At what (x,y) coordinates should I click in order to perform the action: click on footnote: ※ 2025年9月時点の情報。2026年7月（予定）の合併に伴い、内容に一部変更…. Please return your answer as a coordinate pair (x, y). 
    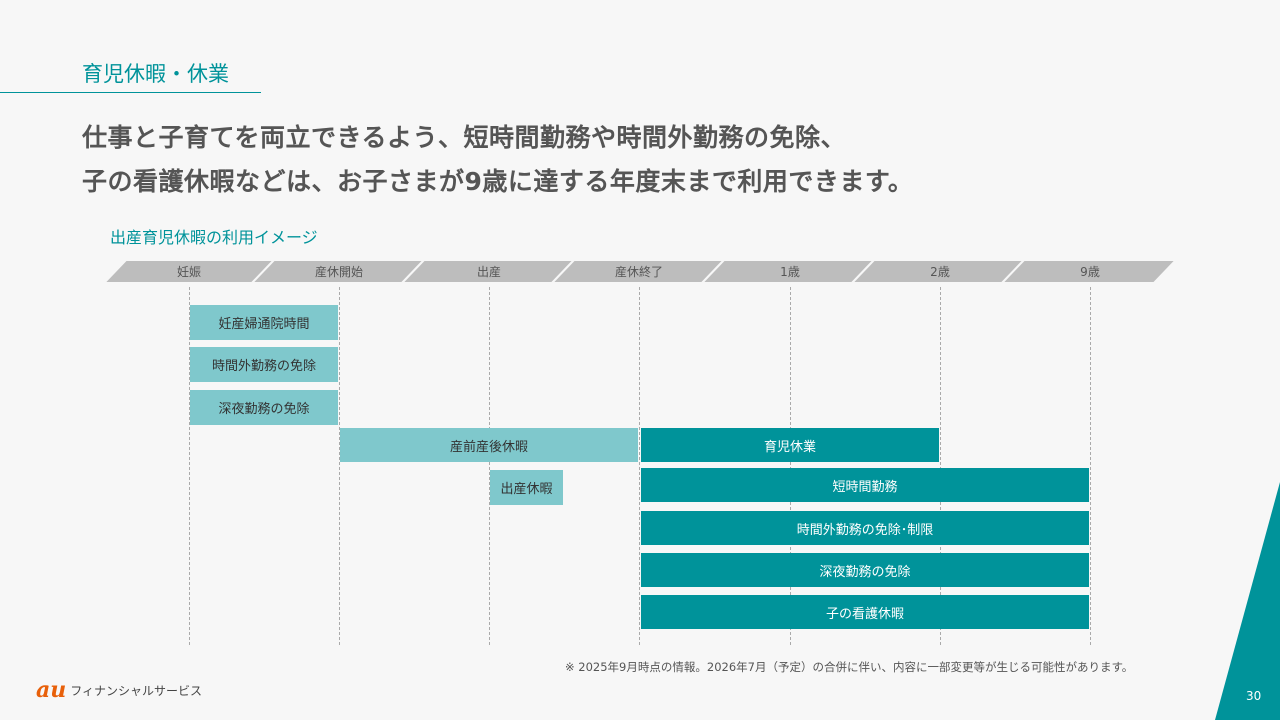
    Looking at the image, I should click on (849, 667).